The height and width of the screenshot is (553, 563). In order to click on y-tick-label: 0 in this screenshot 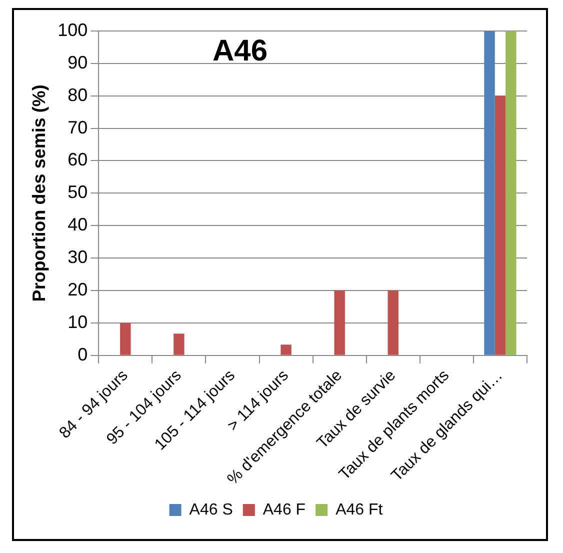, I will do `click(83, 354)`.